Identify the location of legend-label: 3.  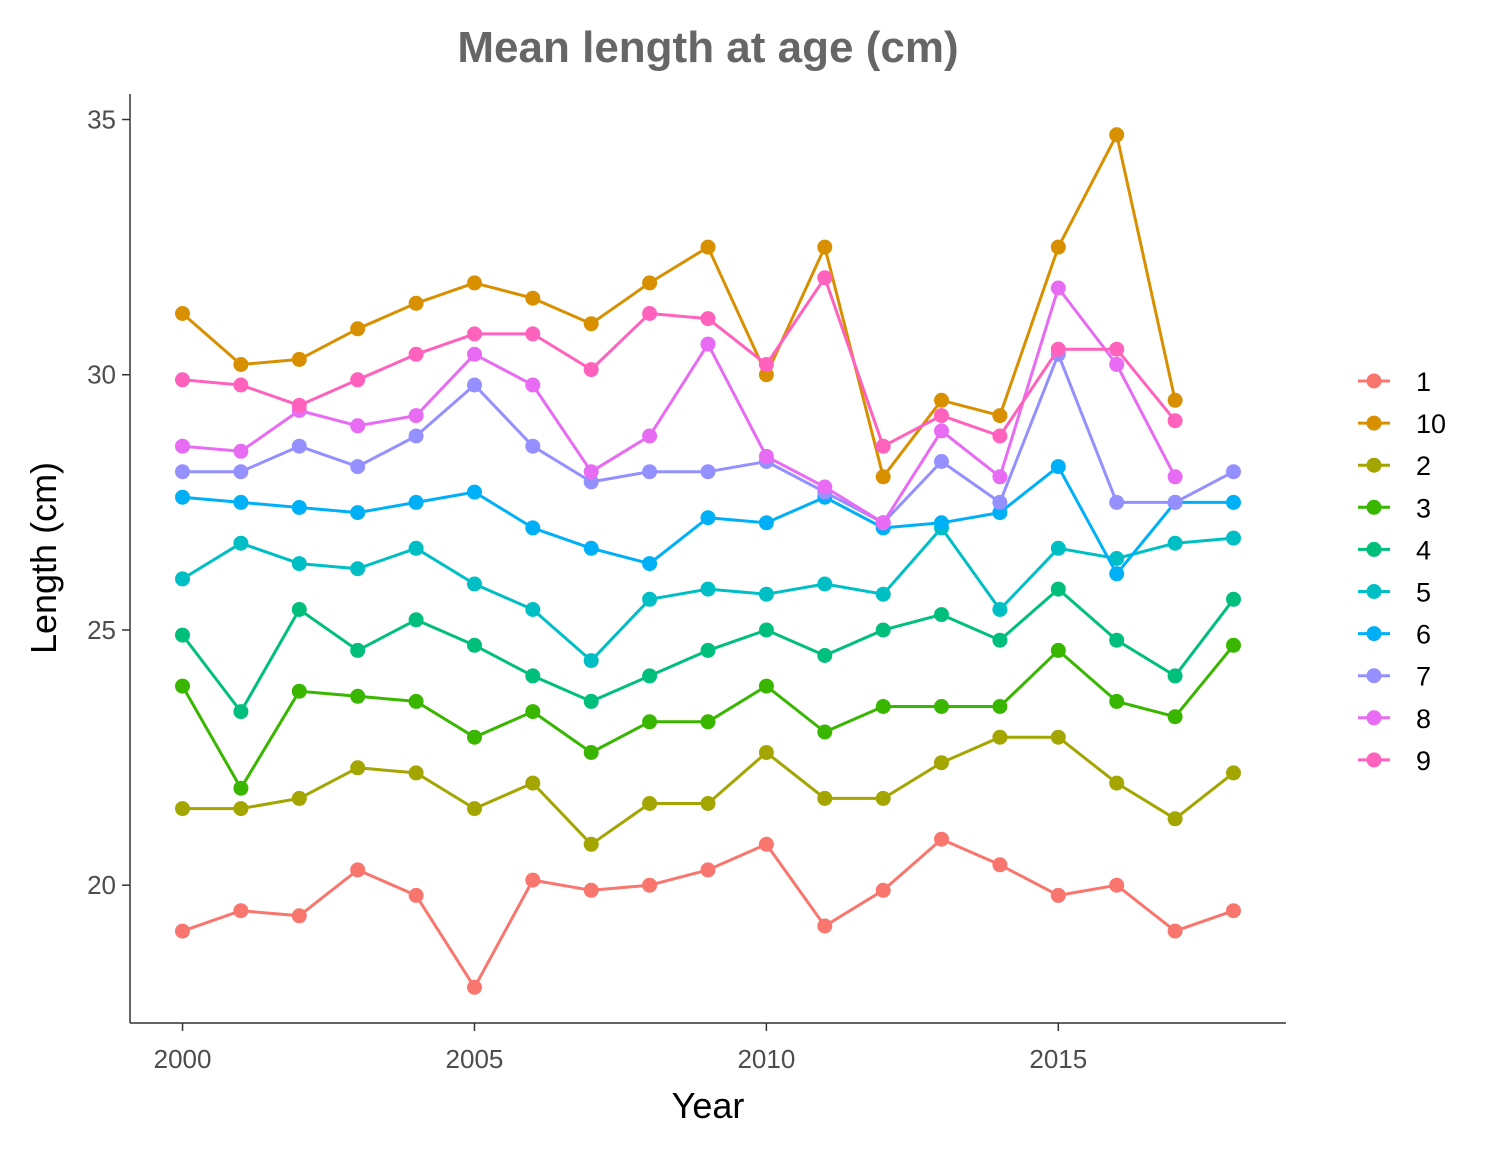
(1423, 508).